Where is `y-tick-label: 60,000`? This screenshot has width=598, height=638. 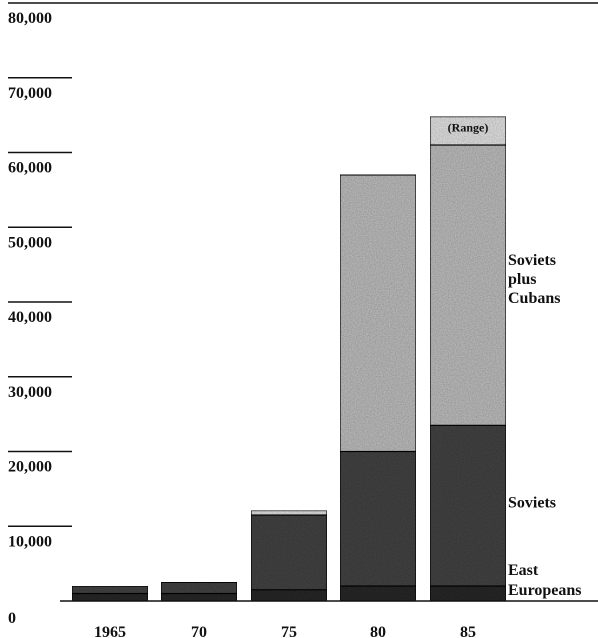 y-tick-label: 60,000 is located at coordinates (30, 168).